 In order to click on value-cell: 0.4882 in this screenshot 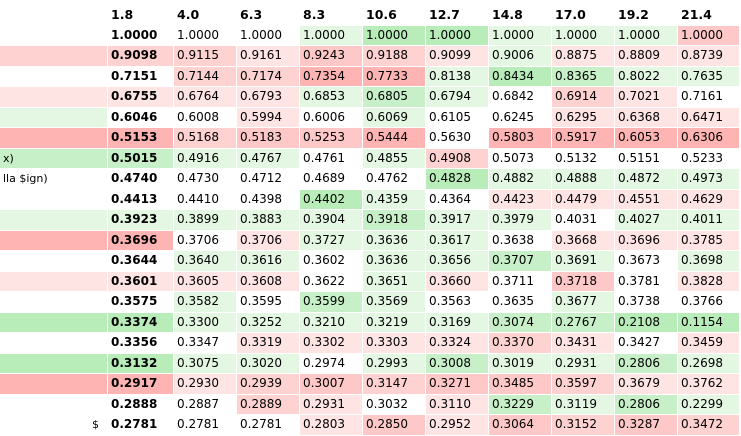, I will do `click(520, 179)`.